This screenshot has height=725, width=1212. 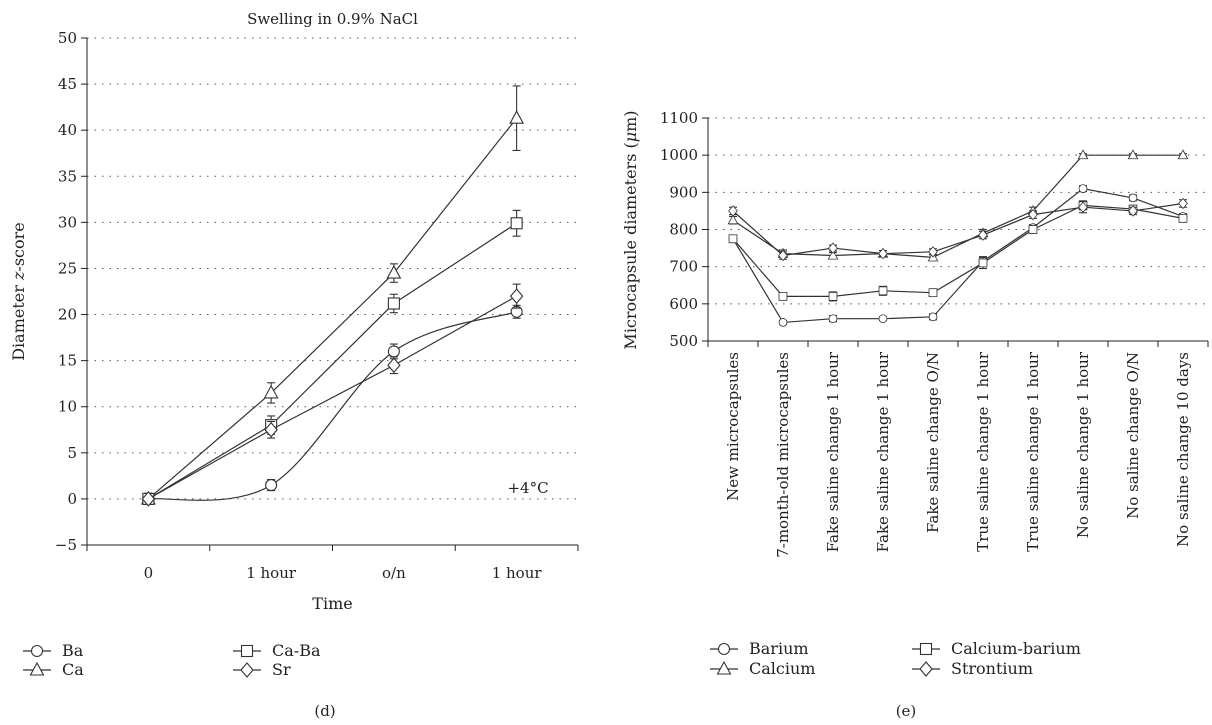 What do you see at coordinates (630, 229) in the screenshot?
I see `y-axis-label: Microcapsule diameters (μm)` at bounding box center [630, 229].